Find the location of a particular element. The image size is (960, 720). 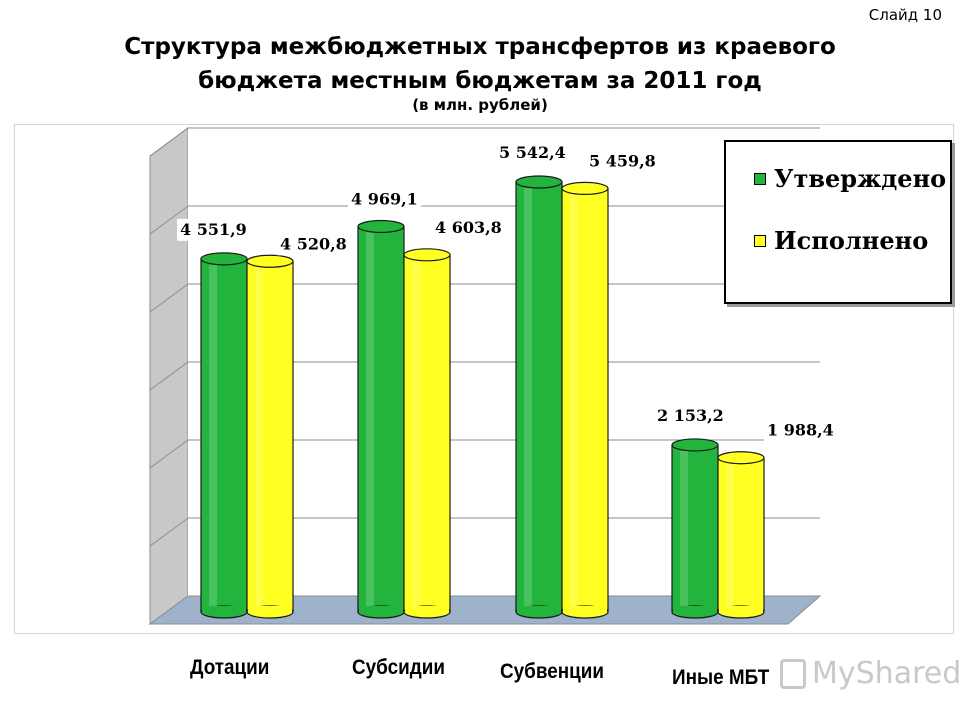

data-label-approved-3: 5 542,4 is located at coordinates (532, 152).